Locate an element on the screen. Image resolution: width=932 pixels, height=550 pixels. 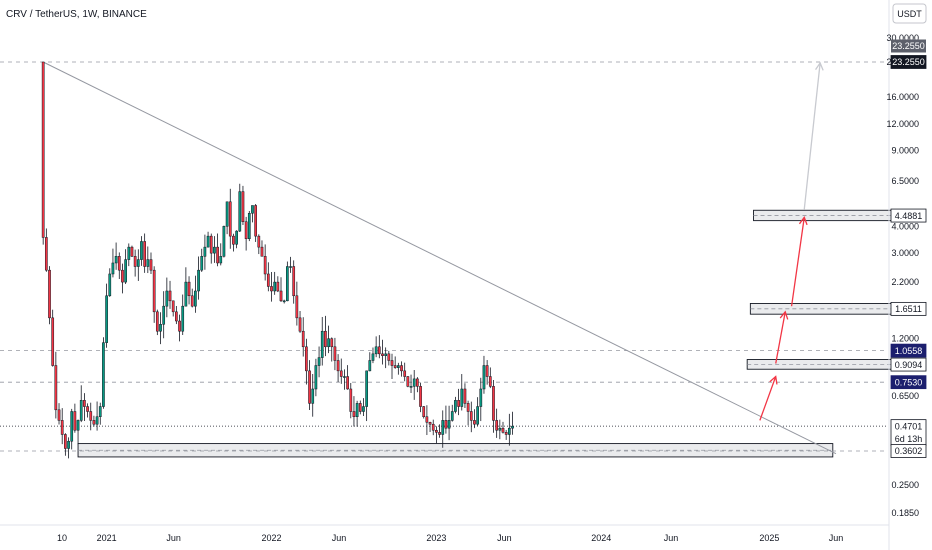
price-tick-label: 6.5000 is located at coordinates (905, 181).